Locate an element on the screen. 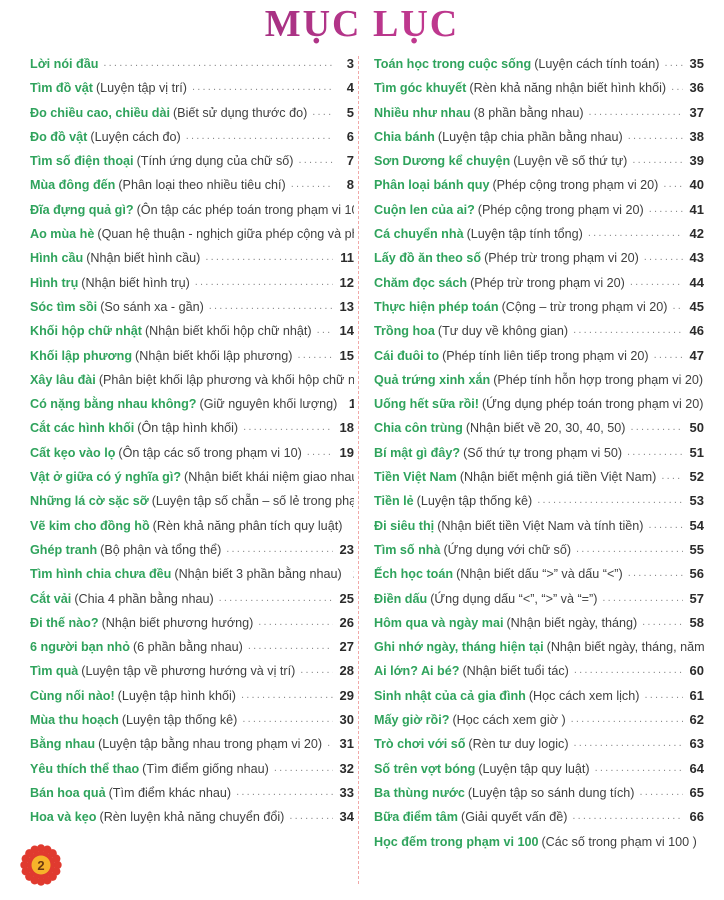 This screenshot has width=724, height=900. toc-entry-title: Sơn Dương kể chuyện is located at coordinates (442, 161).